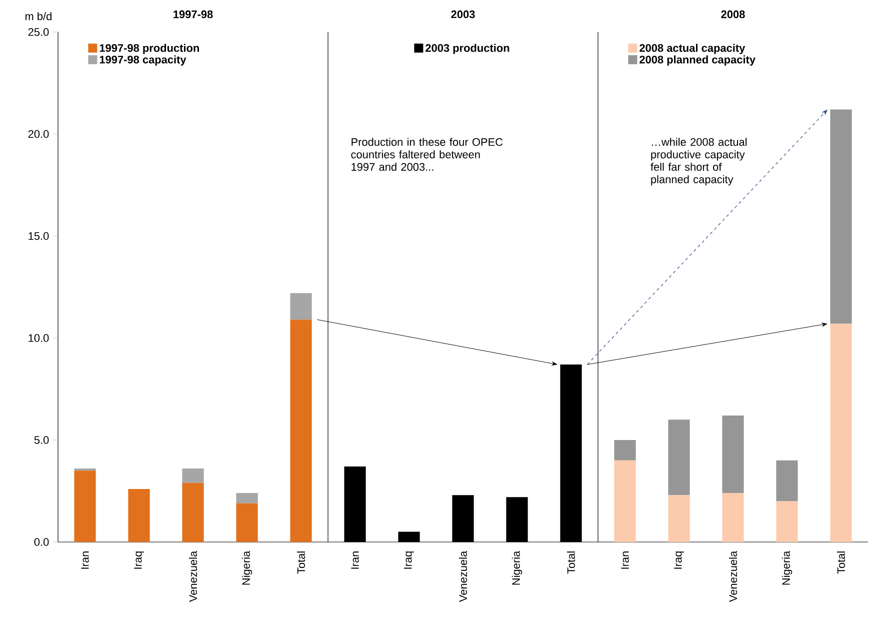 This screenshot has height=623, width=873. What do you see at coordinates (41, 542) in the screenshot?
I see `y-tick-label: 0.0` at bounding box center [41, 542].